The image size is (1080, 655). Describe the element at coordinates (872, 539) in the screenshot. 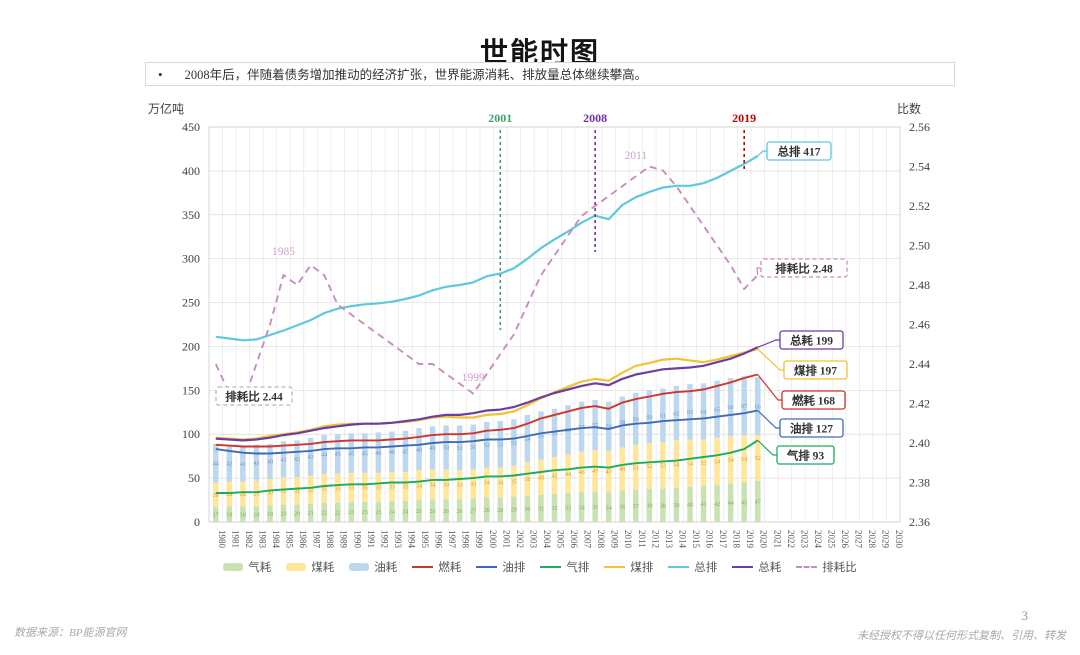

I see `year-tick: 2028` at that location.